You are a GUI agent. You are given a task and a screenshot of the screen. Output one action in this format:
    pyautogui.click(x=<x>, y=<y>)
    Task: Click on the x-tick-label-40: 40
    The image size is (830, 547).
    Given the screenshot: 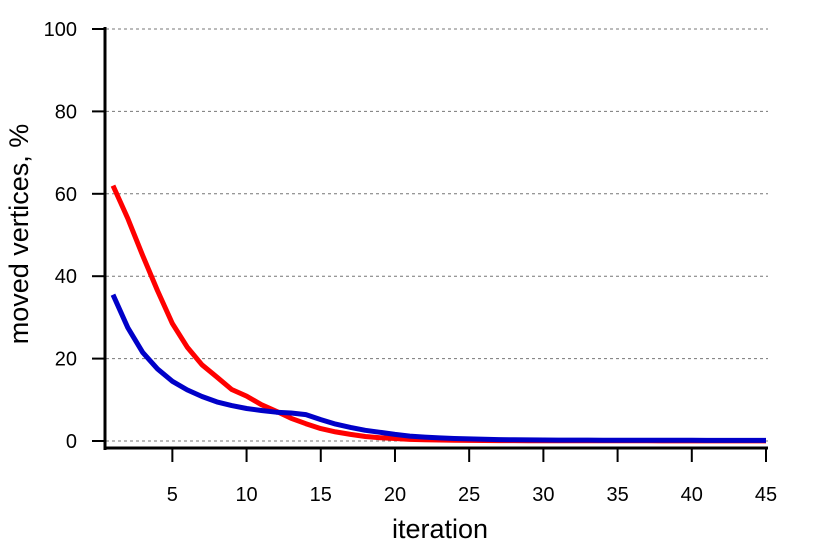 What is the action you would take?
    pyautogui.click(x=692, y=495)
    